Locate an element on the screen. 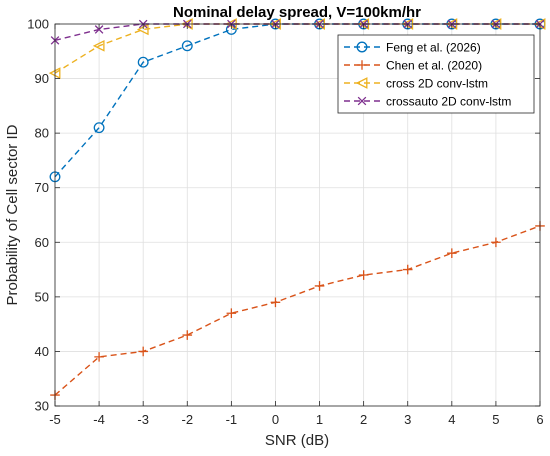  x-tick-label: 4 is located at coordinates (451, 419).